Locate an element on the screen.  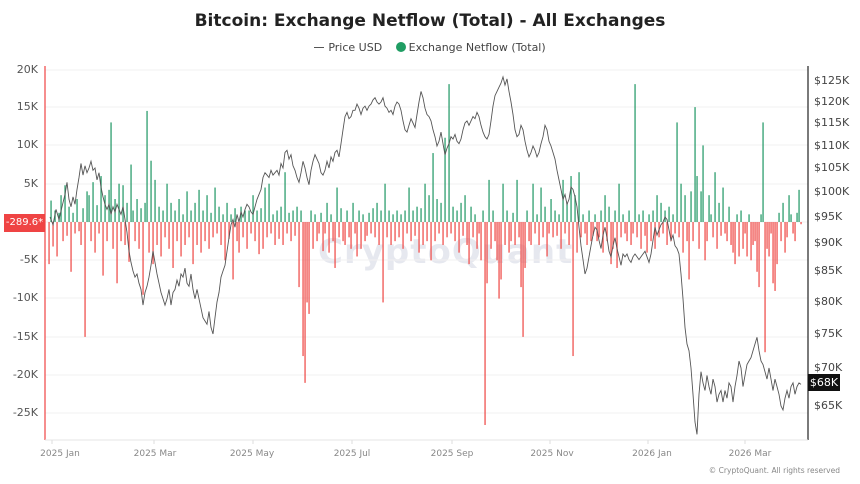
x-tick-label: 2026 Mar is located at coordinates (750, 454).